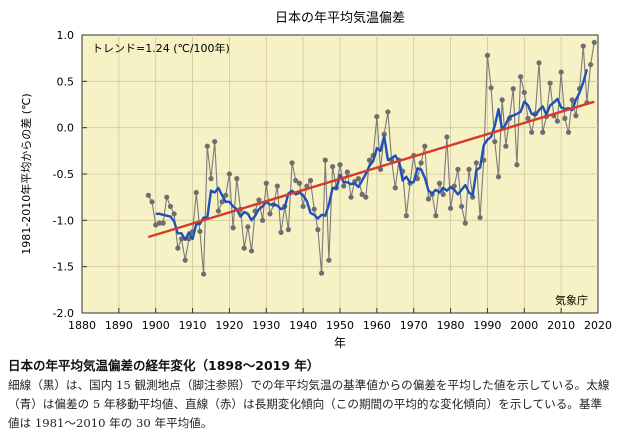 The image size is (640, 435). Describe the element at coordinates (119, 325) in the screenshot. I see `x-tick-label: 1890` at that location.